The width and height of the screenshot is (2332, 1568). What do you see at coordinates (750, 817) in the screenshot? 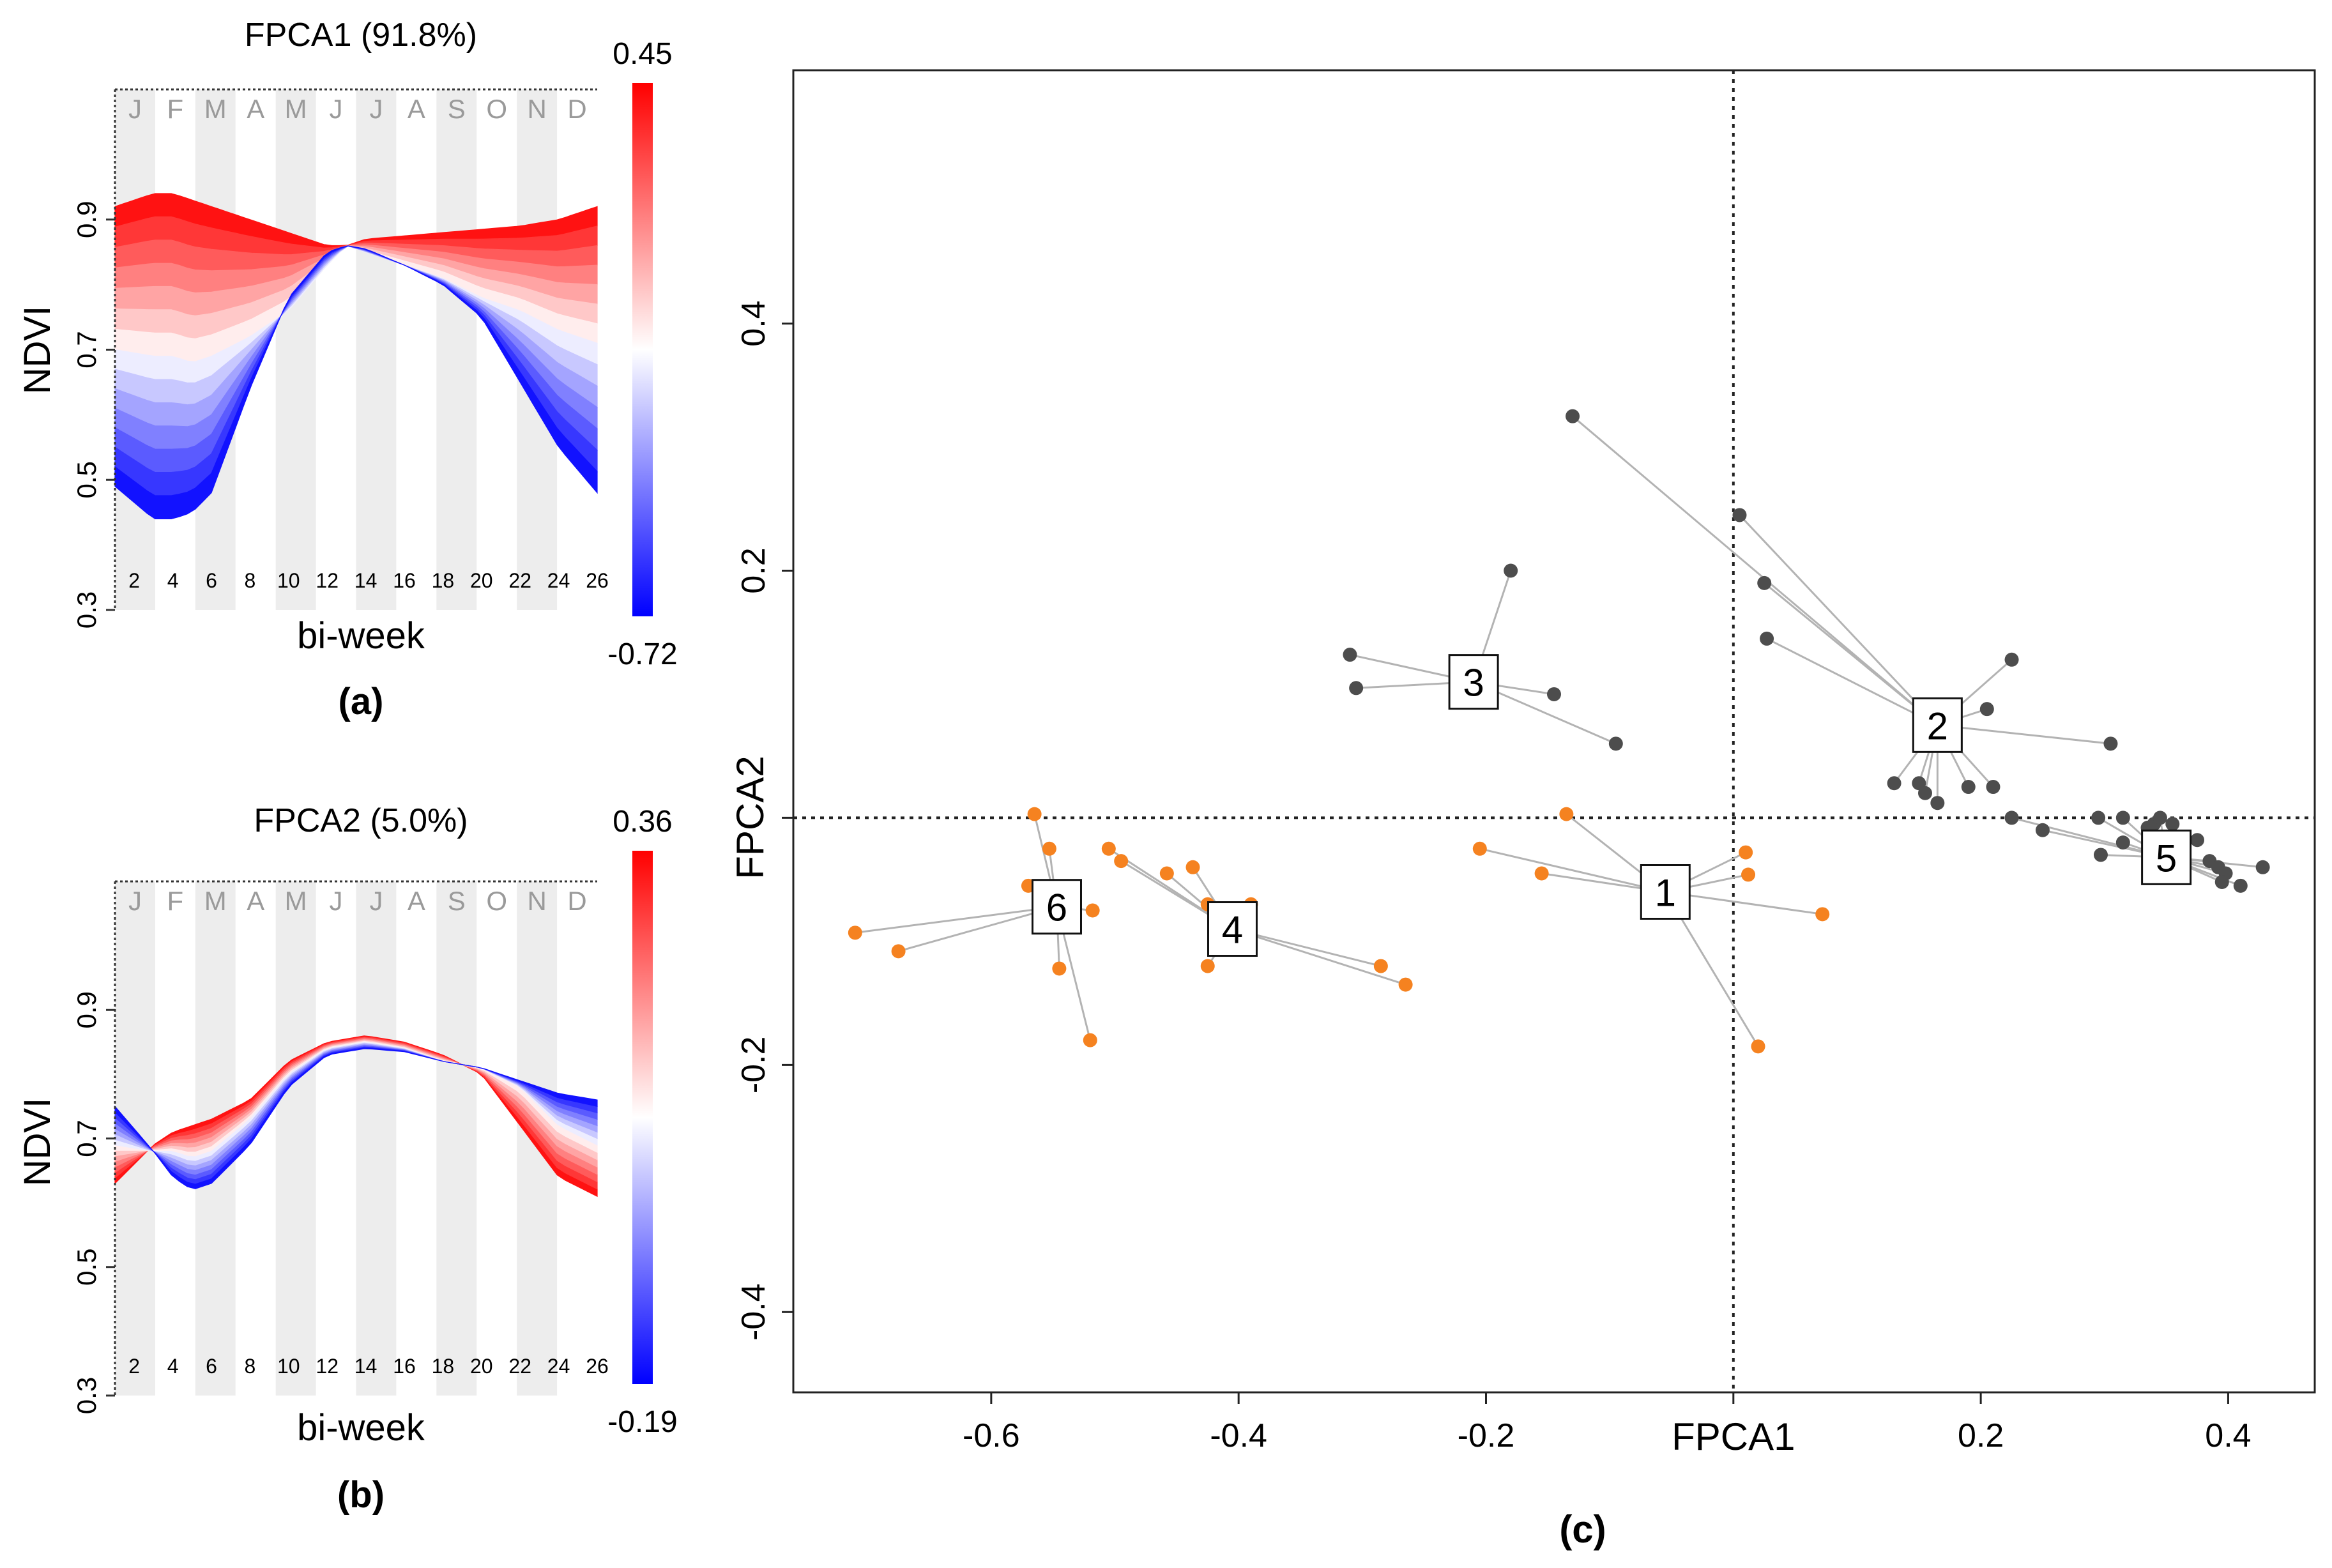
I see `panel-c-y-label: FPCA2` at bounding box center [750, 817].